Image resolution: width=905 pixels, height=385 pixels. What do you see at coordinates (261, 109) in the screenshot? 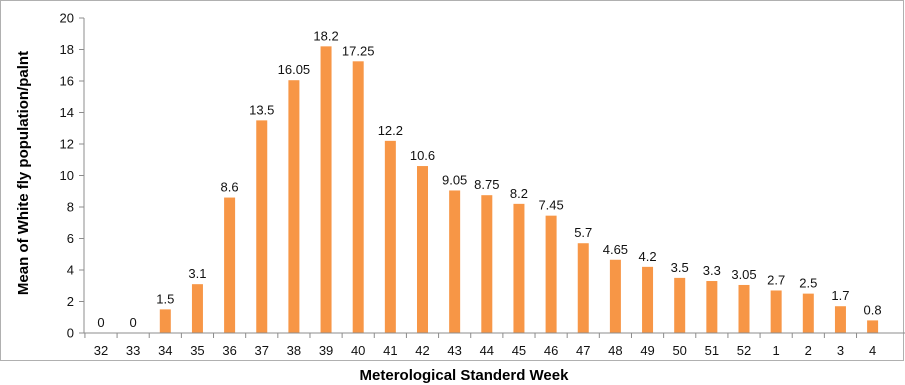
I see `data-label: 13.5` at bounding box center [261, 109].